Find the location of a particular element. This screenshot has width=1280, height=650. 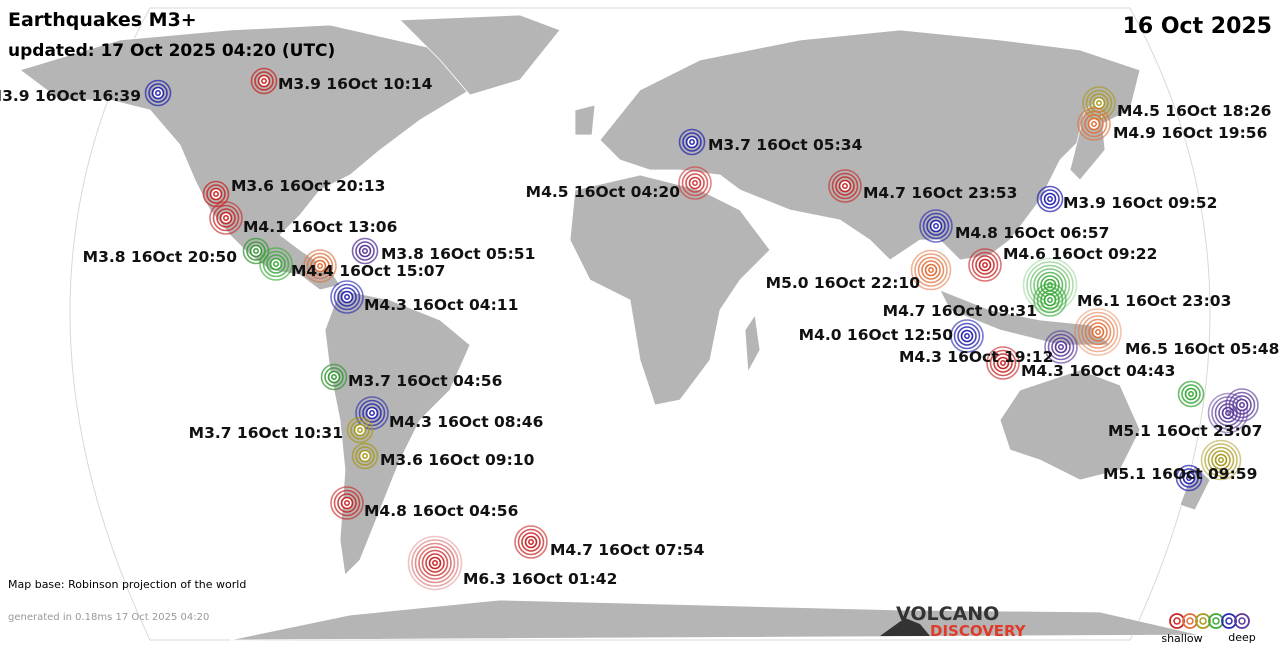

quake-label: M4.1 16Oct 13:06 is located at coordinates (320, 227).